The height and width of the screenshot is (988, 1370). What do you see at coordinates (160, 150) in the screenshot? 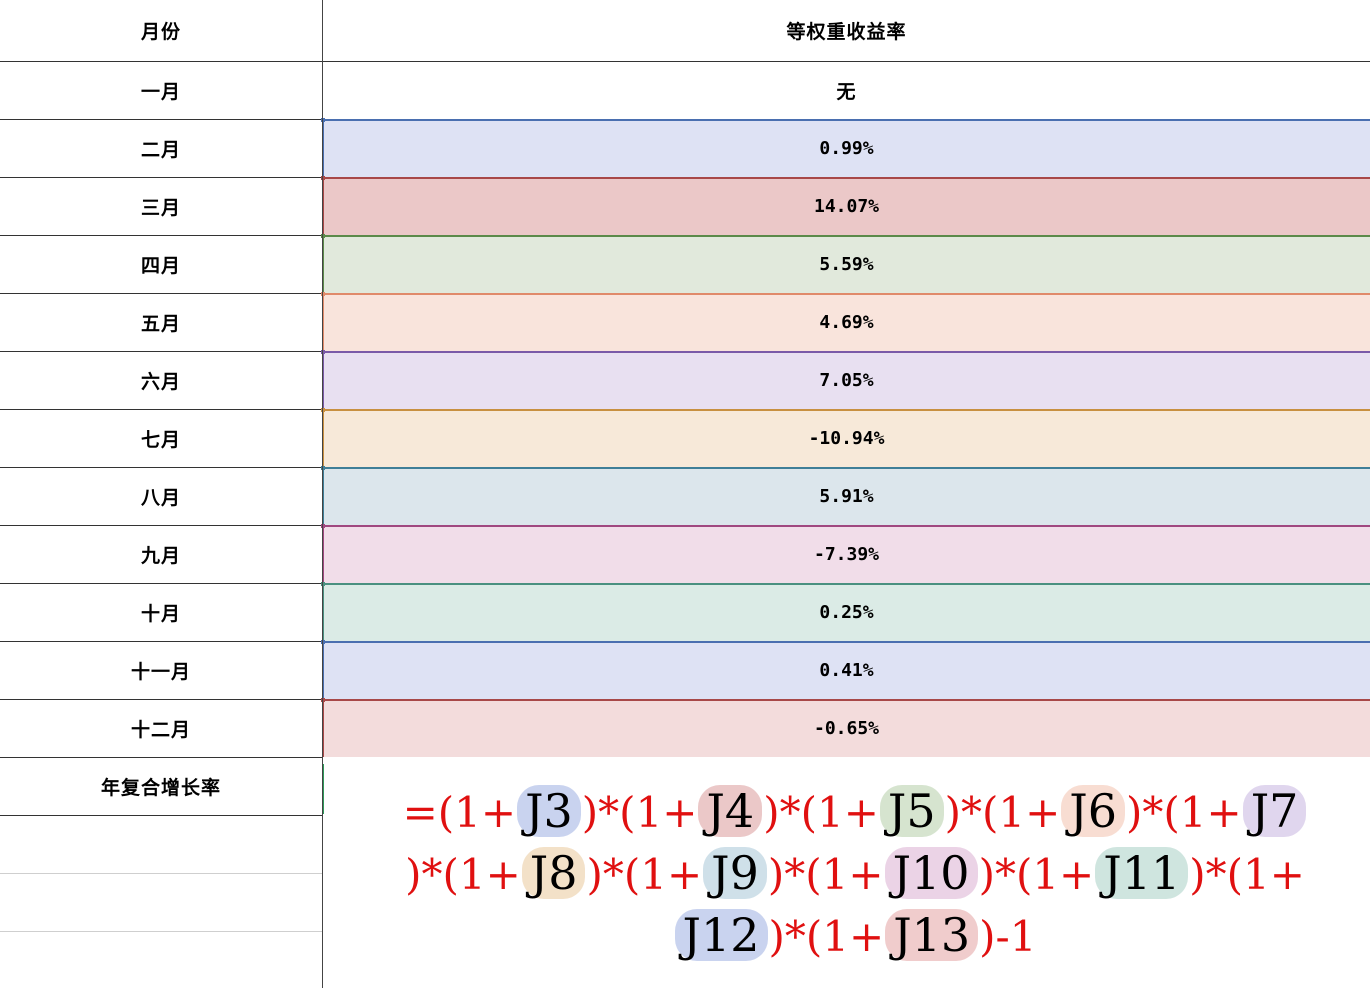
I see `month-cell: 二月` at bounding box center [160, 150].